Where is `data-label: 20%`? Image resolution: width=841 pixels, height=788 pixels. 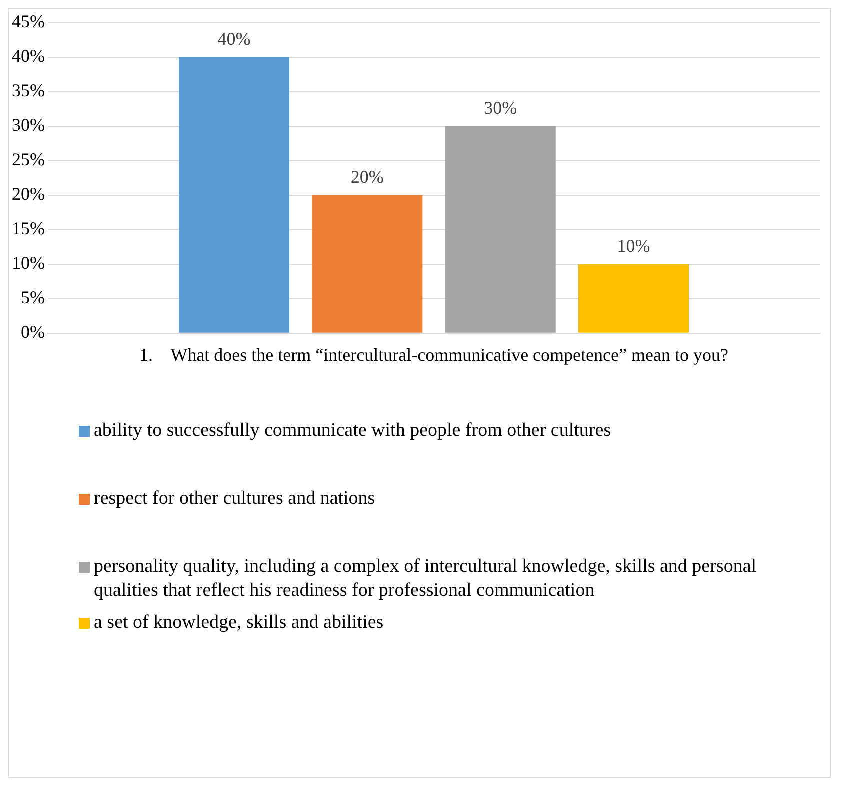 data-label: 20% is located at coordinates (367, 177).